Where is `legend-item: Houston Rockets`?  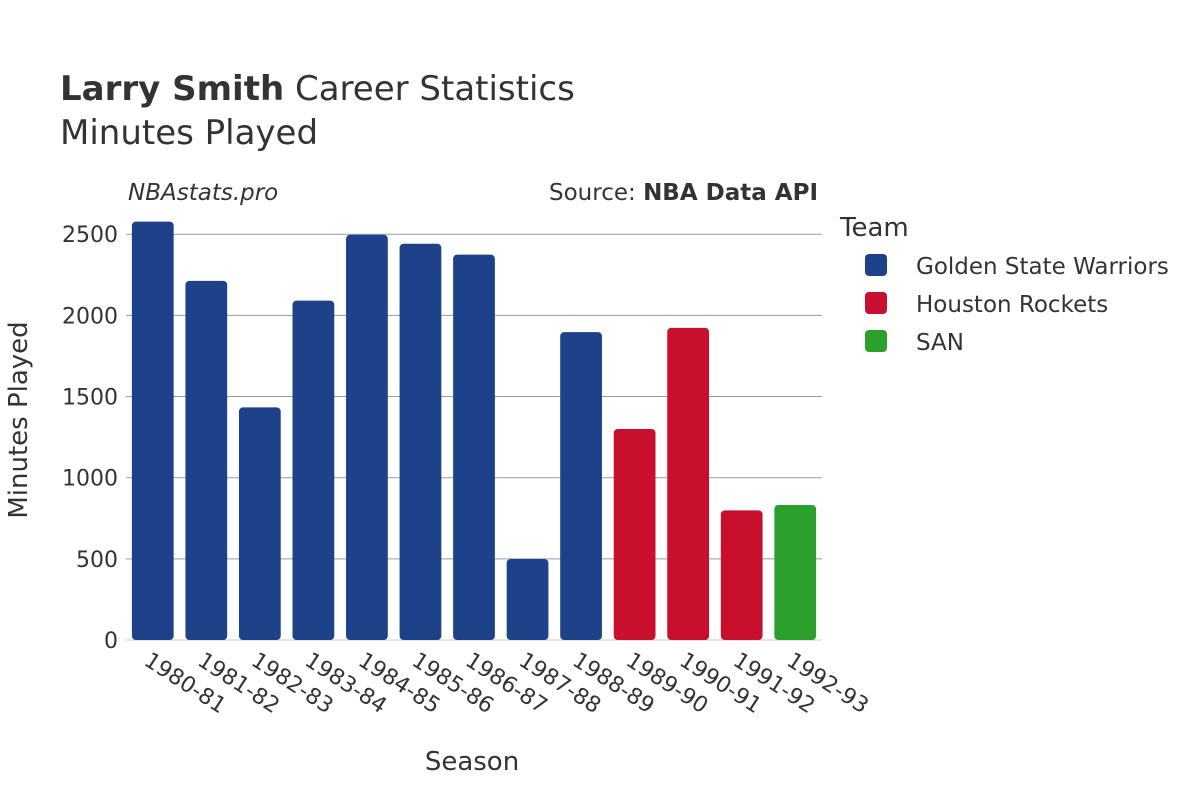 legend-item: Houston Rockets is located at coordinates (986, 305).